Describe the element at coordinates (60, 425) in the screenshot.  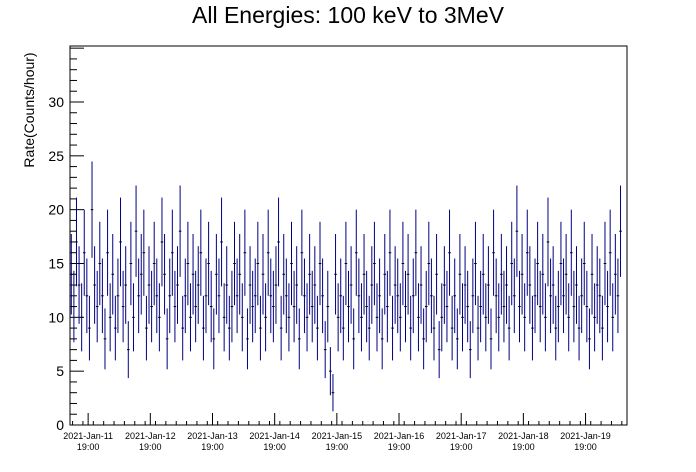
I see `y-tick-label: 0` at that location.